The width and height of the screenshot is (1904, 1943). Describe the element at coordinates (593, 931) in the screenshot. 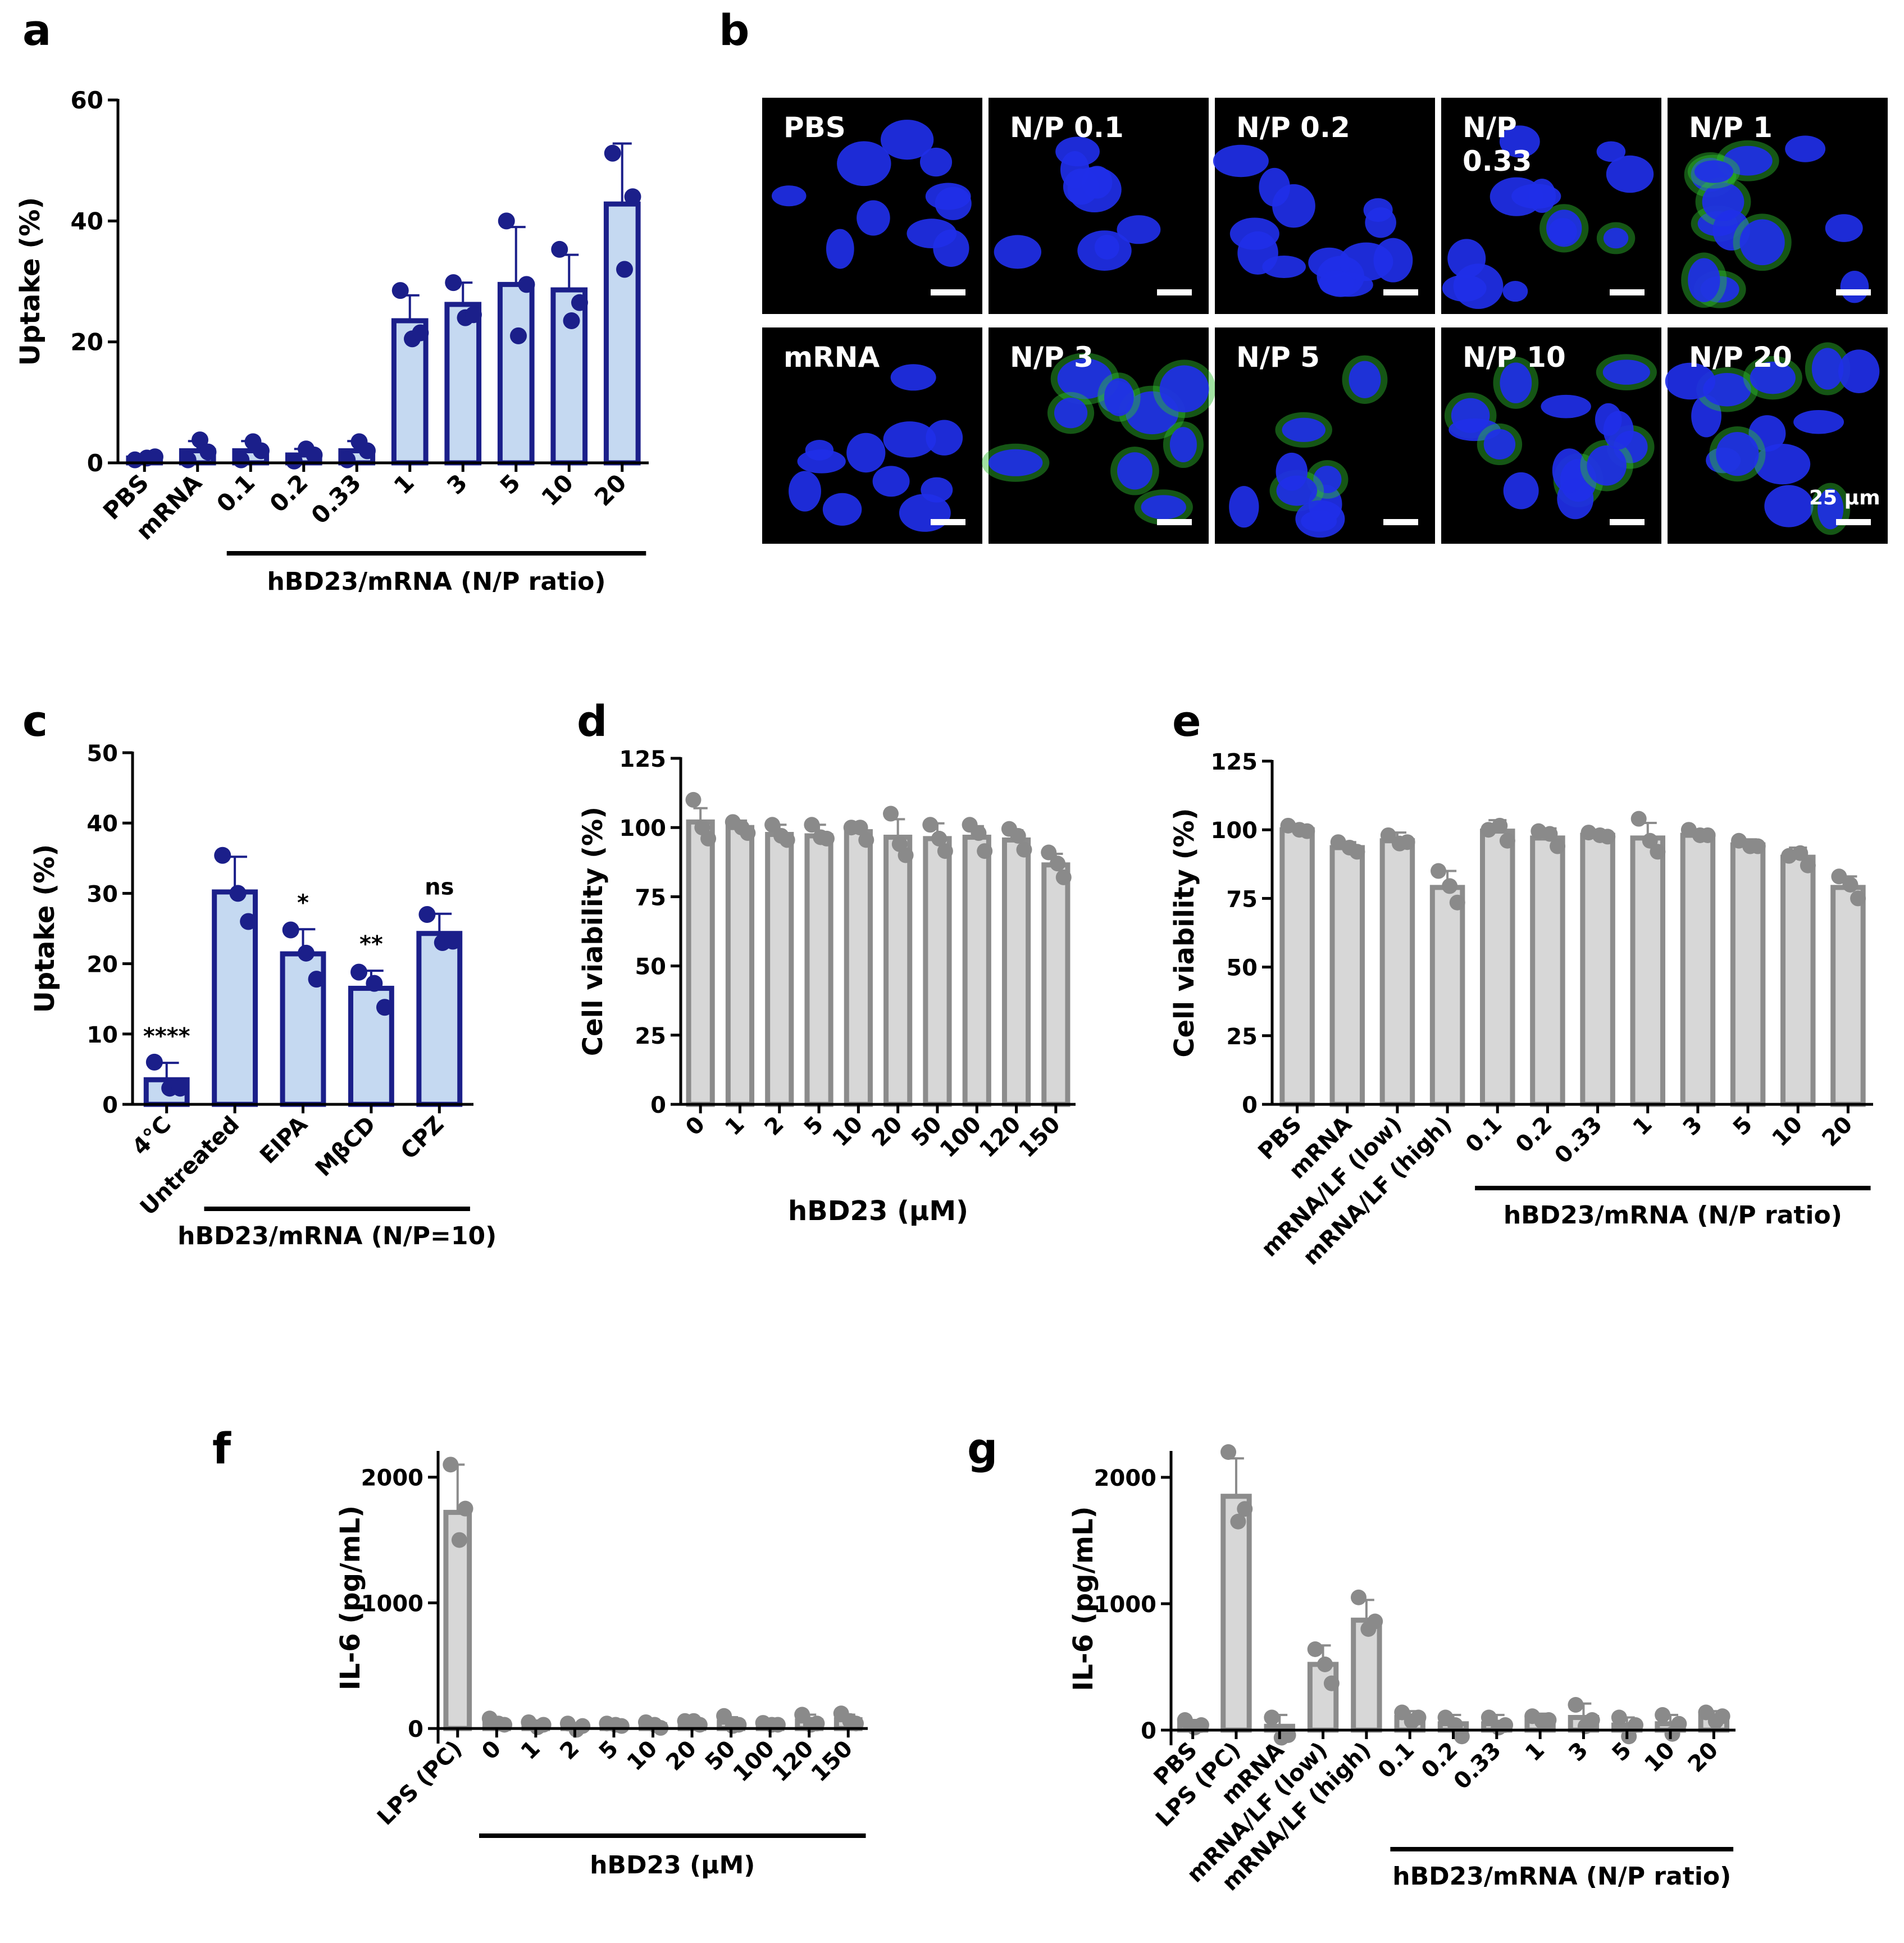

I see `y-axis-label-d: Cell viability (%)` at that location.